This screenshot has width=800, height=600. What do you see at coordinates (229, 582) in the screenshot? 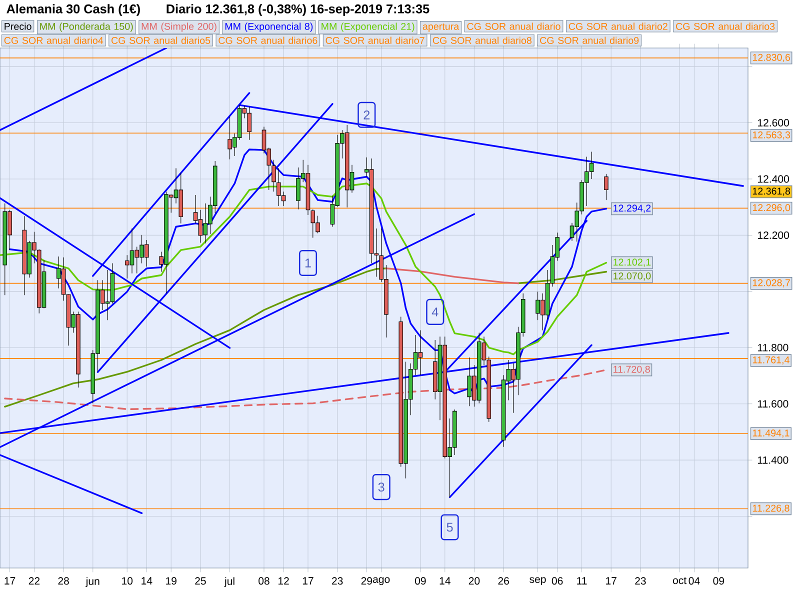
I see `x-tick-label: jul` at bounding box center [229, 582].